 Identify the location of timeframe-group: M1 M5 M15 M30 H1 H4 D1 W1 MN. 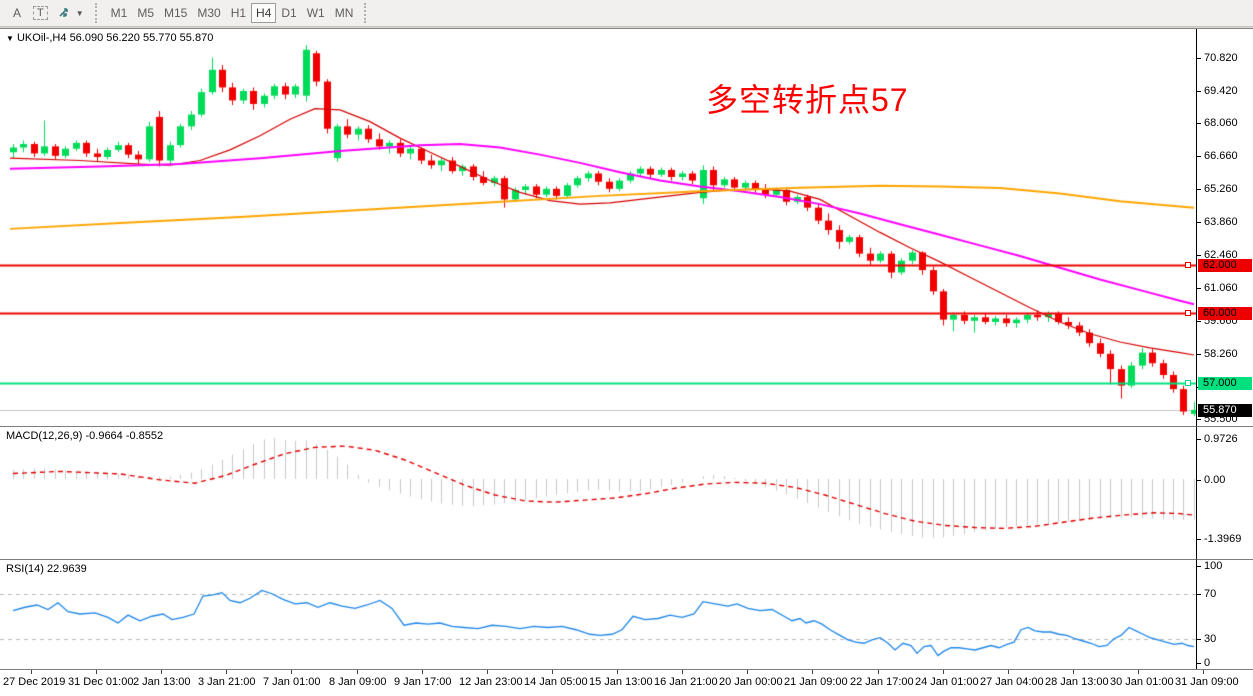
(232, 13).